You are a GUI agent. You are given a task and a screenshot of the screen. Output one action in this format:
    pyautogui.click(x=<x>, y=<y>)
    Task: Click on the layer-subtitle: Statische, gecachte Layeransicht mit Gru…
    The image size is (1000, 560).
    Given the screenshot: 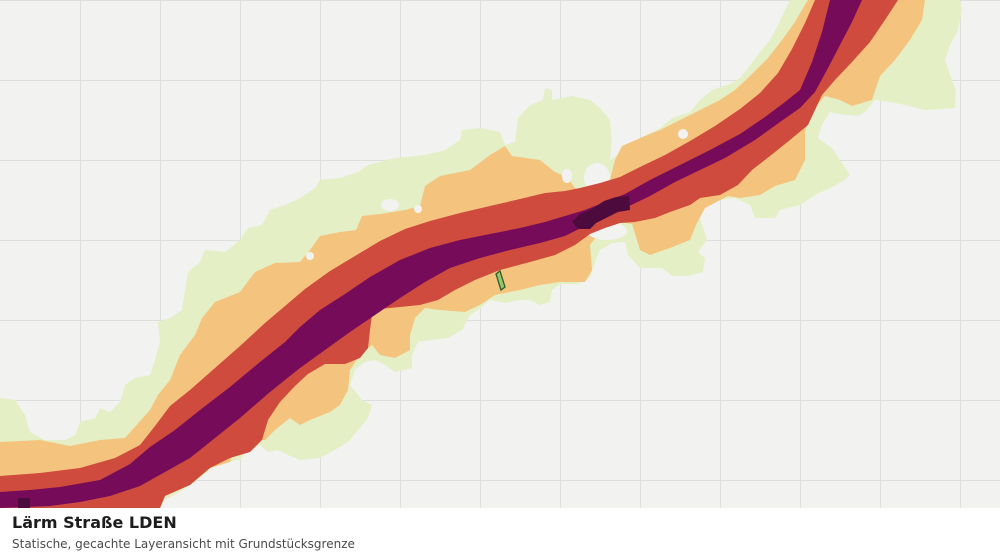 What is the action you would take?
    pyautogui.click(x=183, y=544)
    